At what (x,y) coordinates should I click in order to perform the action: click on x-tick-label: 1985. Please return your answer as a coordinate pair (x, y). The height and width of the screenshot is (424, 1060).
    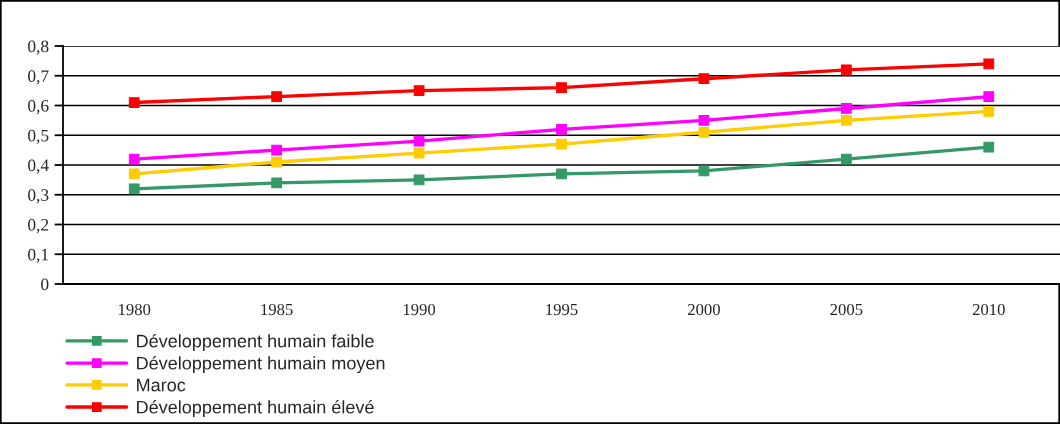
    Looking at the image, I should click on (277, 309).